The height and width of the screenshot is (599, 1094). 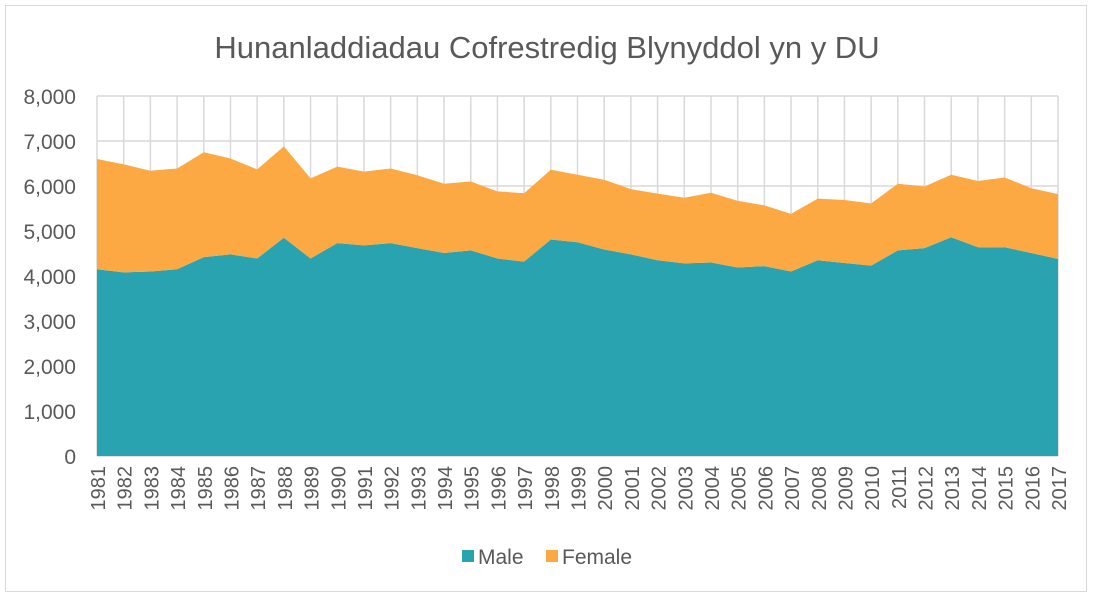 I want to click on y-tick-label: 0, so click(x=70, y=457).